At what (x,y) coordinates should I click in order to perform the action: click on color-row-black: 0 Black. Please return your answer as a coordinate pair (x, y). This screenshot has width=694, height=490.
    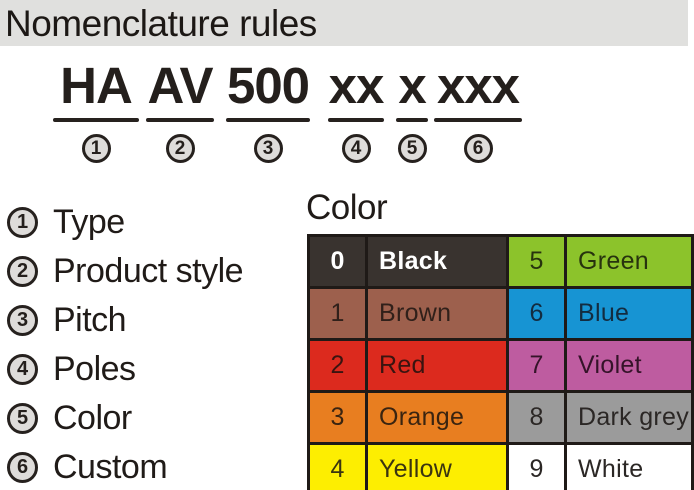
    Looking at the image, I should click on (410, 261).